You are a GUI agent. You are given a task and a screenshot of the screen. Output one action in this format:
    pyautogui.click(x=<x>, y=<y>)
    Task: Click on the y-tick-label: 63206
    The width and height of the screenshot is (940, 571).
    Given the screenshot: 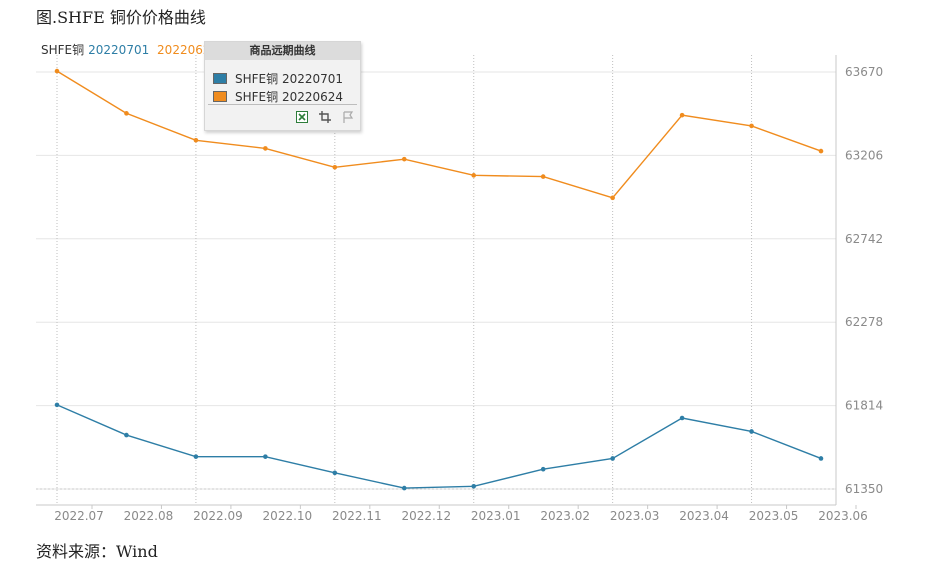 What is the action you would take?
    pyautogui.click(x=864, y=155)
    